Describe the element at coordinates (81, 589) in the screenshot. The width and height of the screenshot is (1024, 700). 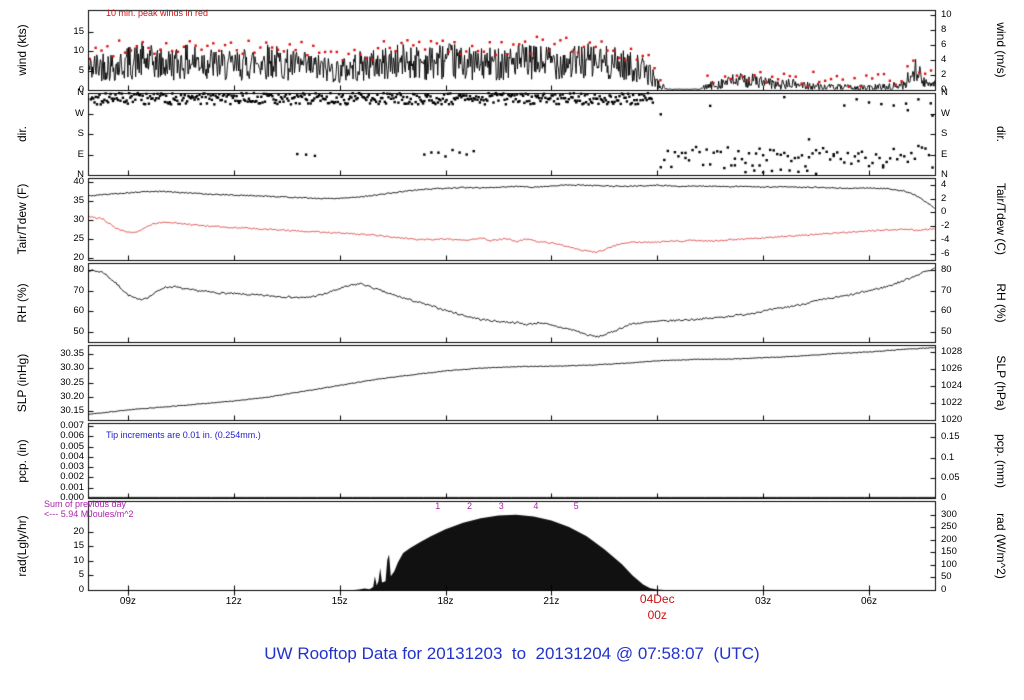
I see `y-tick-left-rad: 0` at that location.